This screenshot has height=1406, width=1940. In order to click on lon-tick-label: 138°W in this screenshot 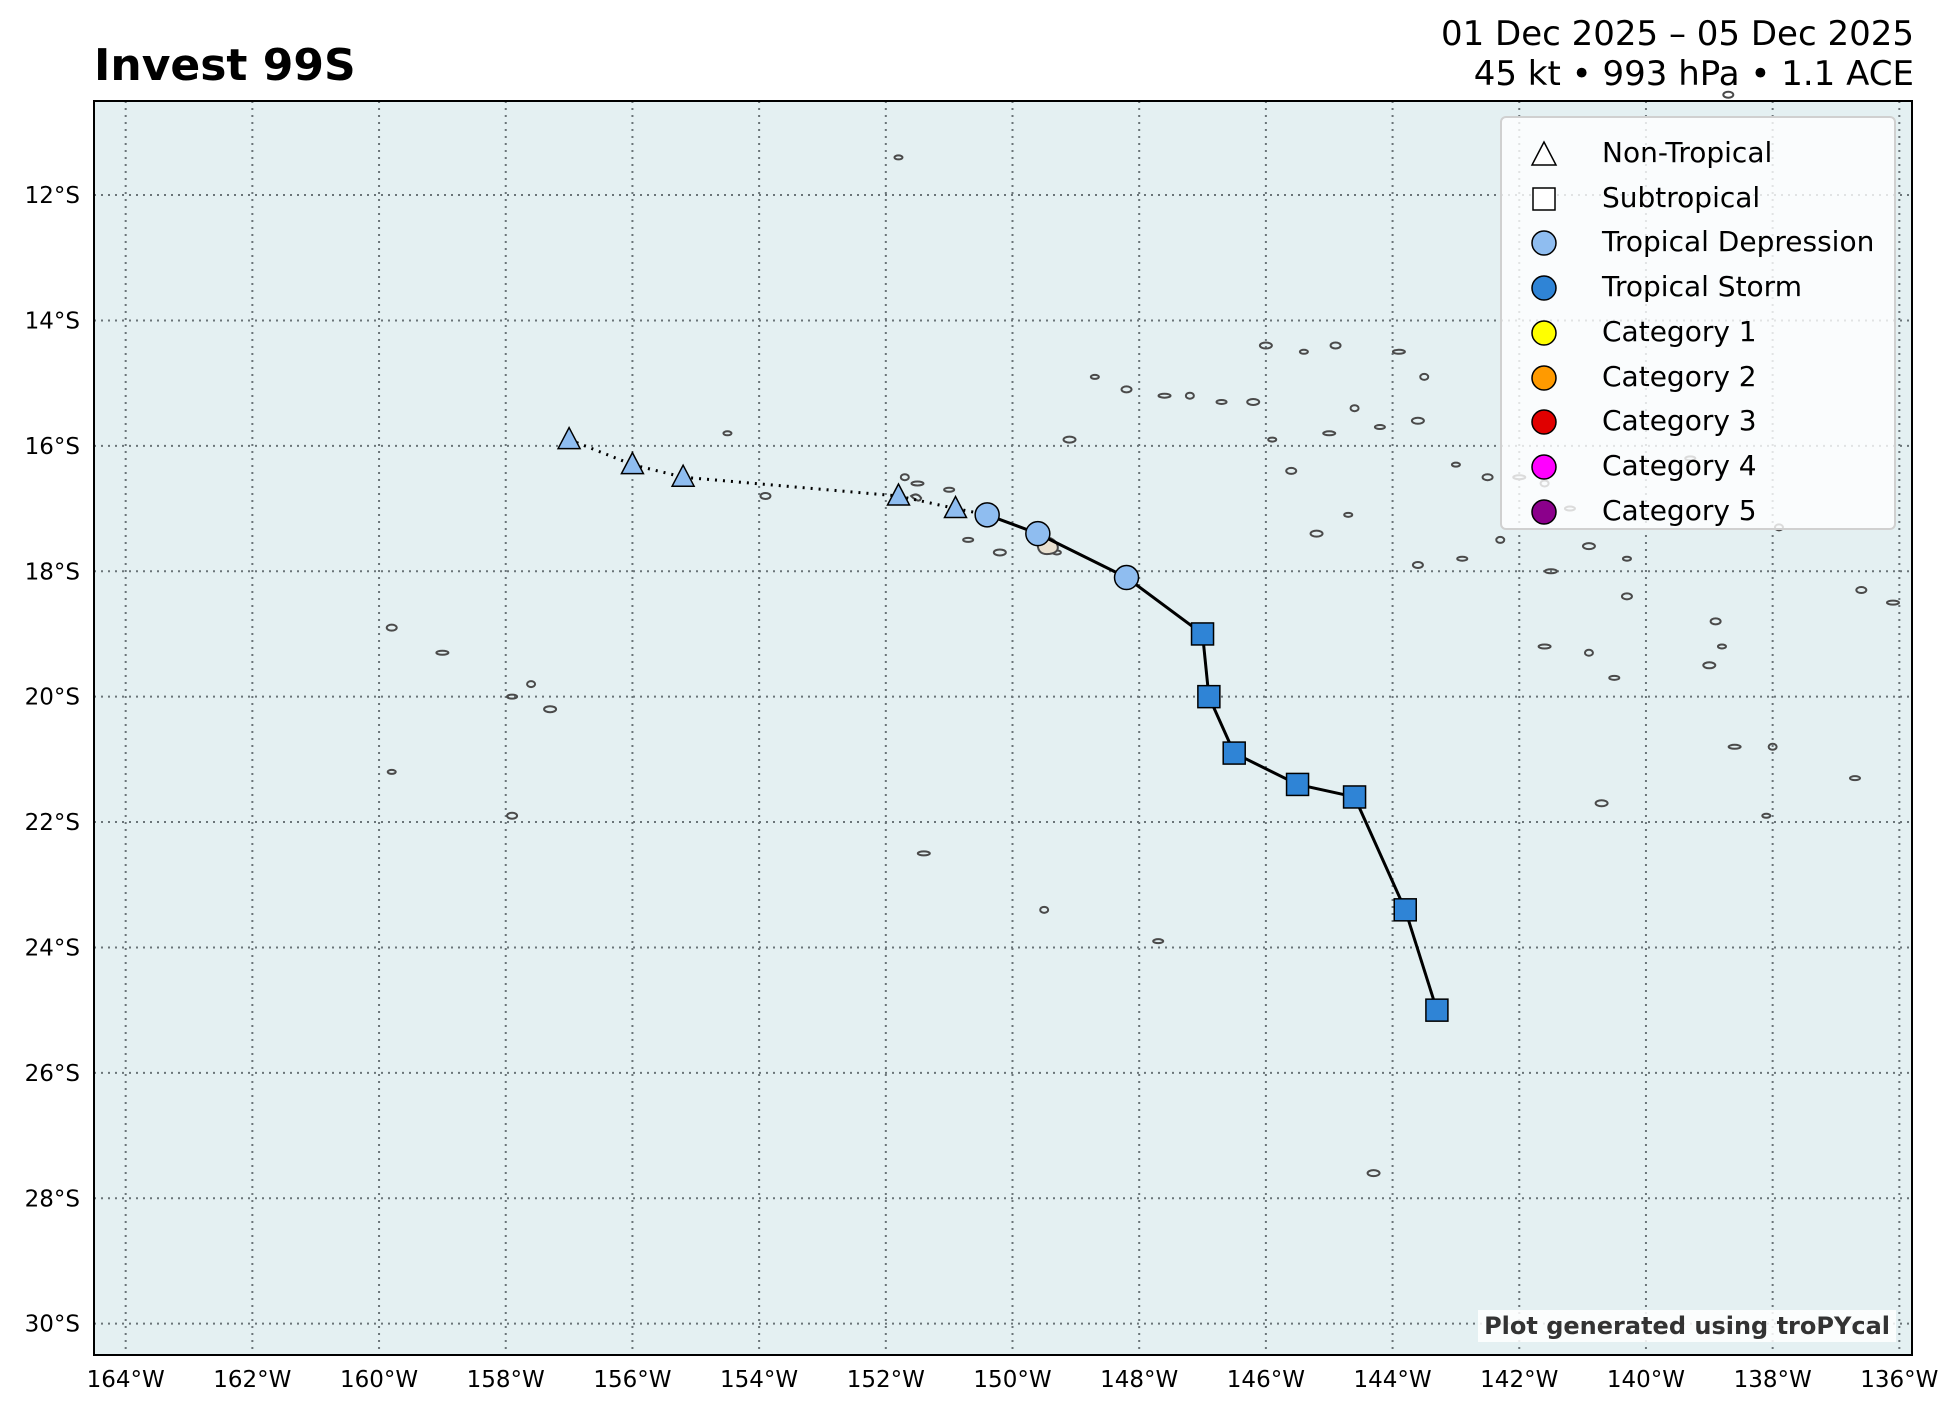, I will do `click(1773, 1380)`.